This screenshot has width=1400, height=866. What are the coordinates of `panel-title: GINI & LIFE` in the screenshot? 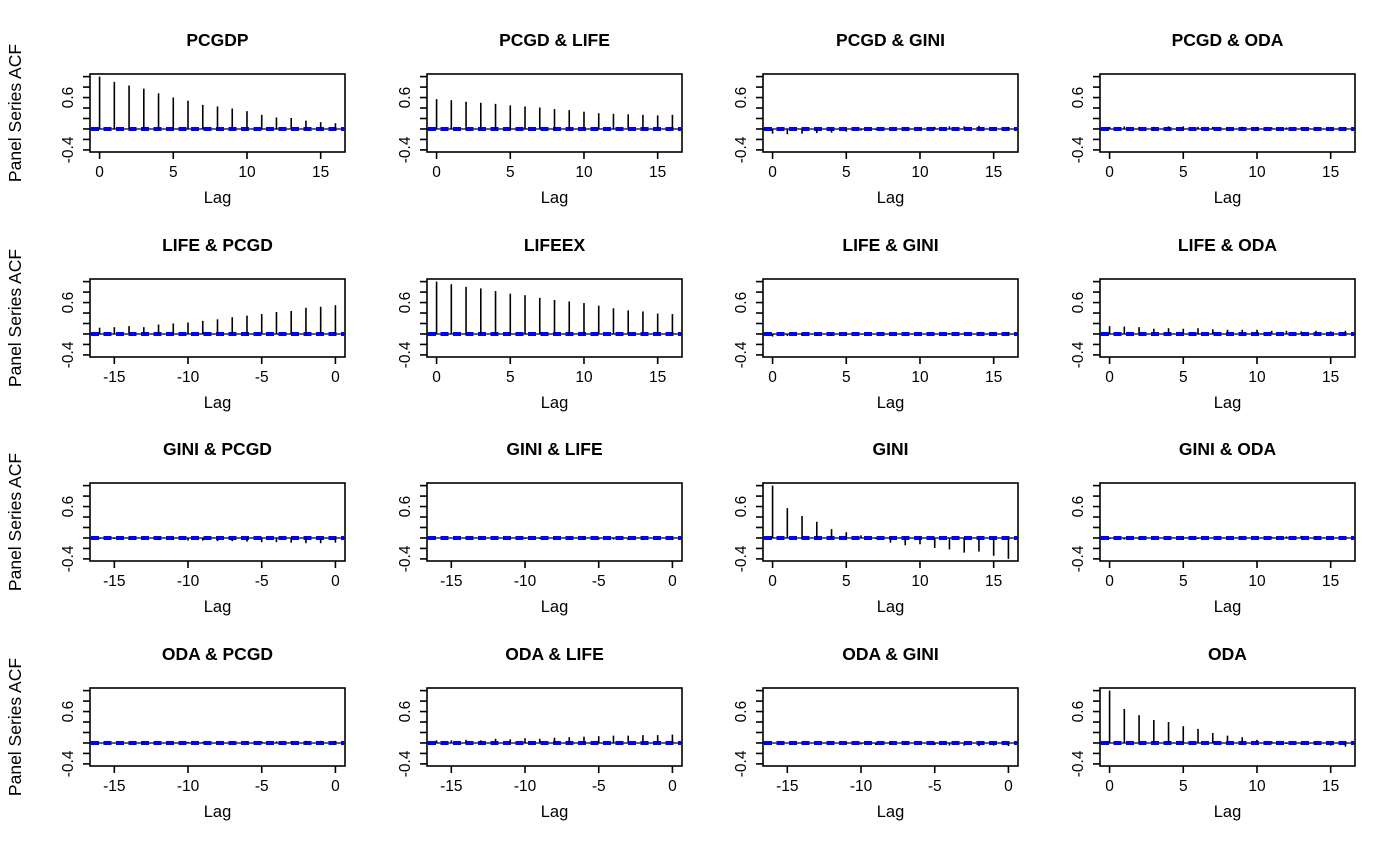 It's located at (554, 449).